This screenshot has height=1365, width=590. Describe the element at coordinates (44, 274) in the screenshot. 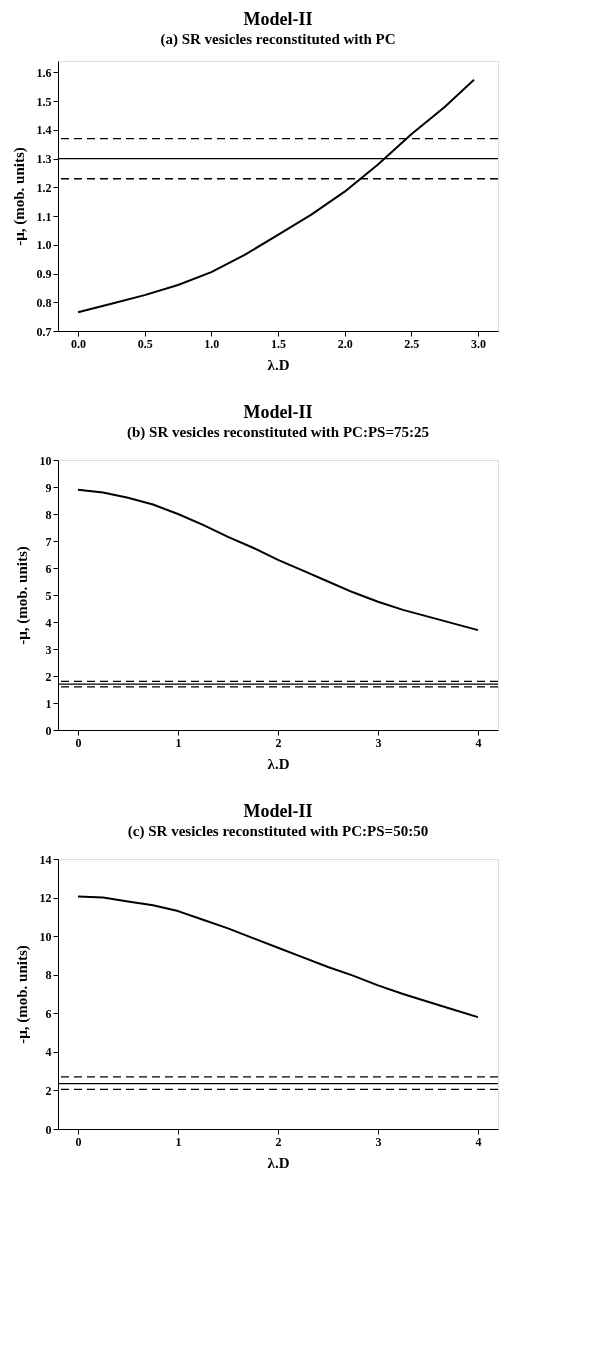

I see `y-tick-label: 0.9` at that location.